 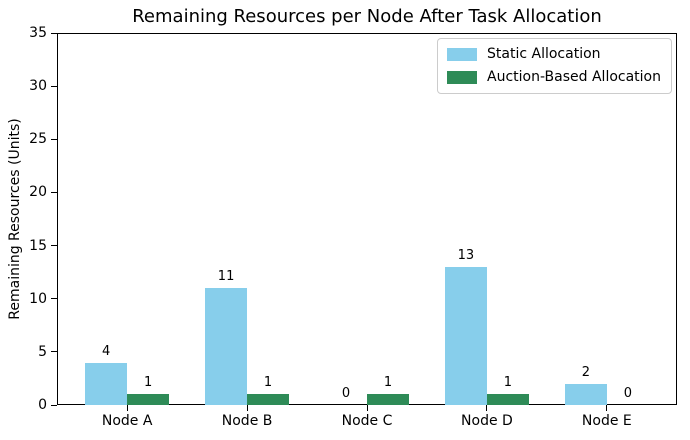 What do you see at coordinates (487, 421) in the screenshot?
I see `x-tick-label: Node D` at bounding box center [487, 421].